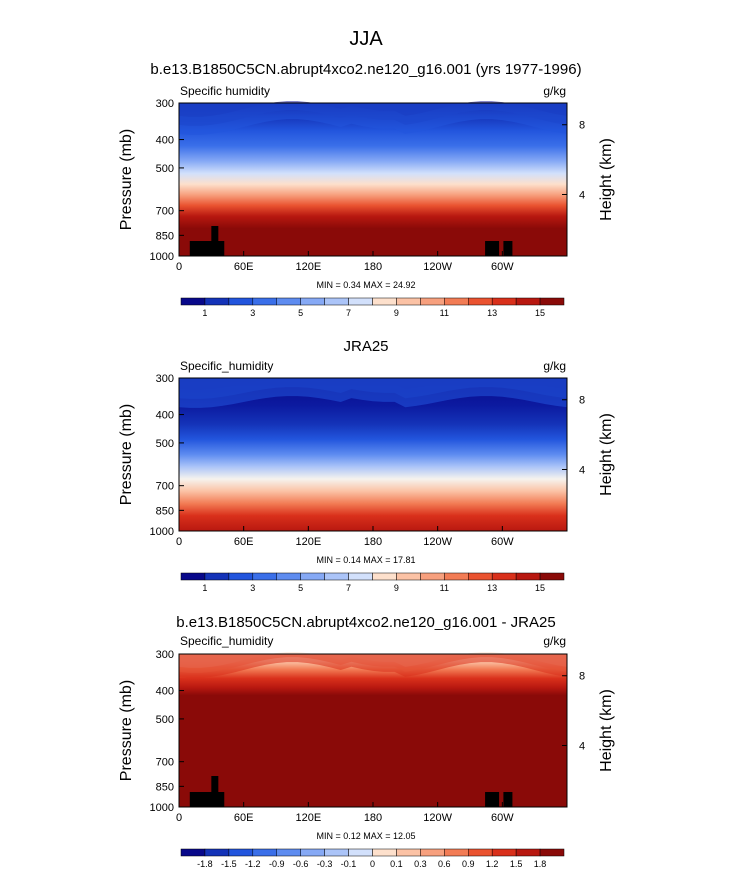 The width and height of the screenshot is (733, 873). I want to click on colorbar-label: -0.6, so click(301, 864).